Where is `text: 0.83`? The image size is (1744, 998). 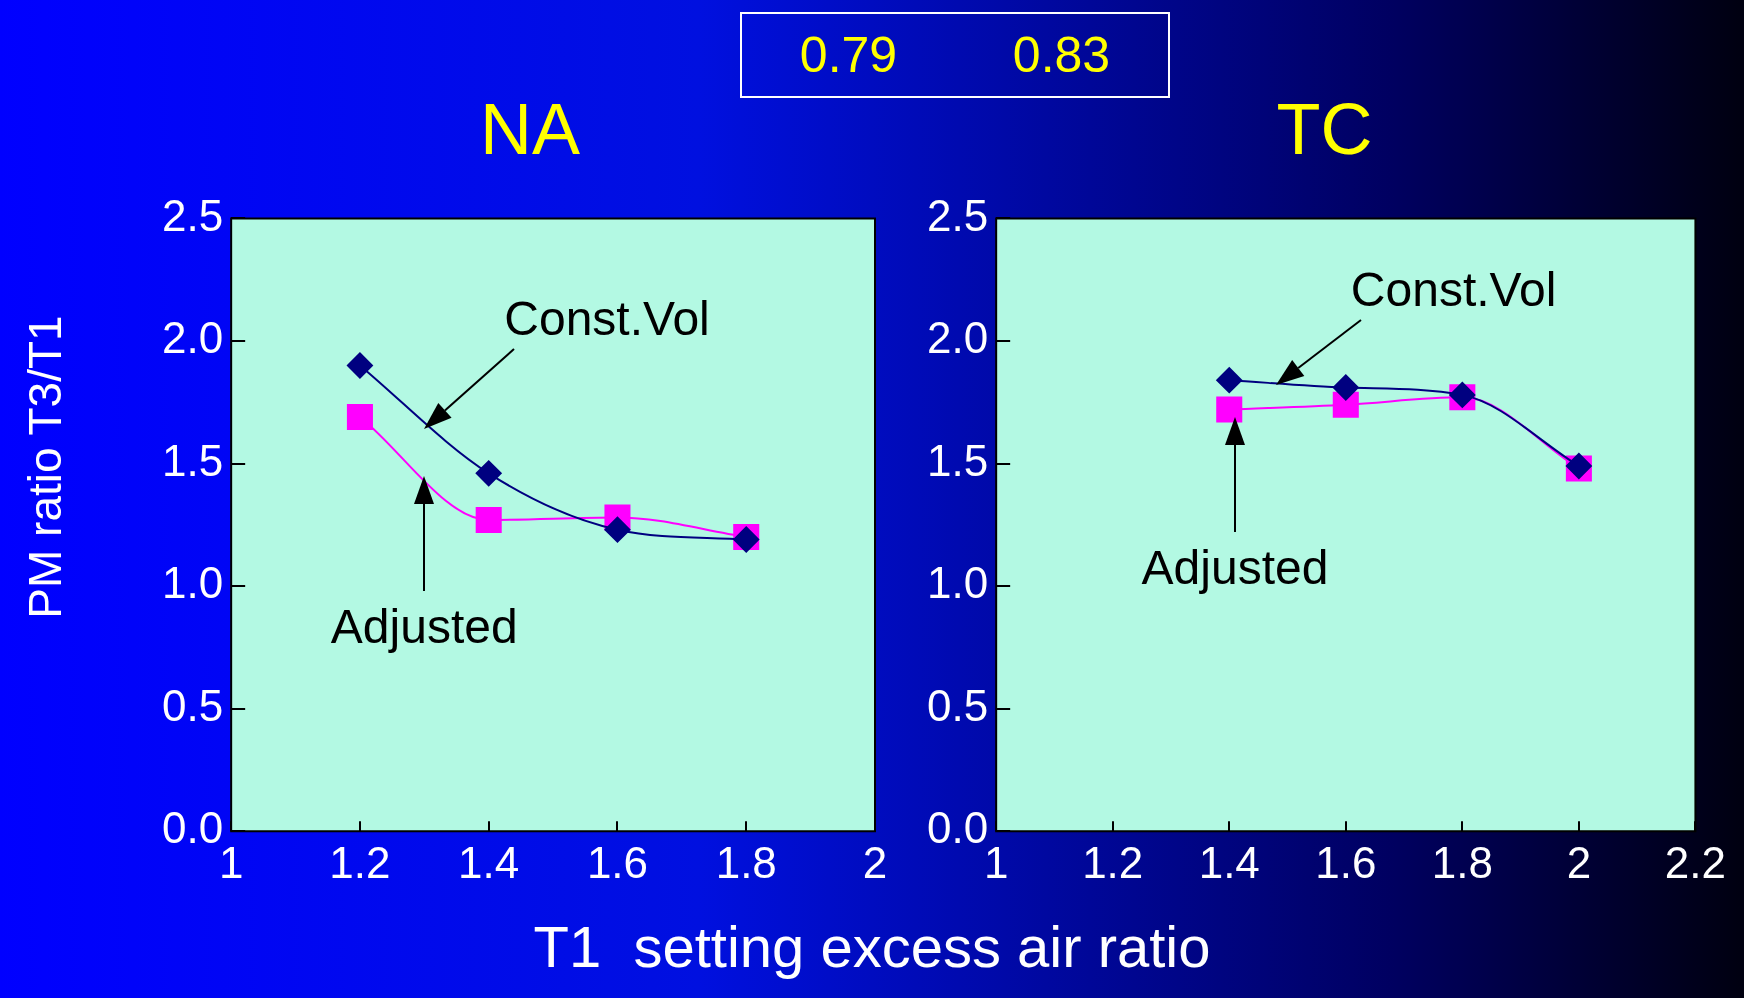
text: 0.83 is located at coordinates (1061, 55).